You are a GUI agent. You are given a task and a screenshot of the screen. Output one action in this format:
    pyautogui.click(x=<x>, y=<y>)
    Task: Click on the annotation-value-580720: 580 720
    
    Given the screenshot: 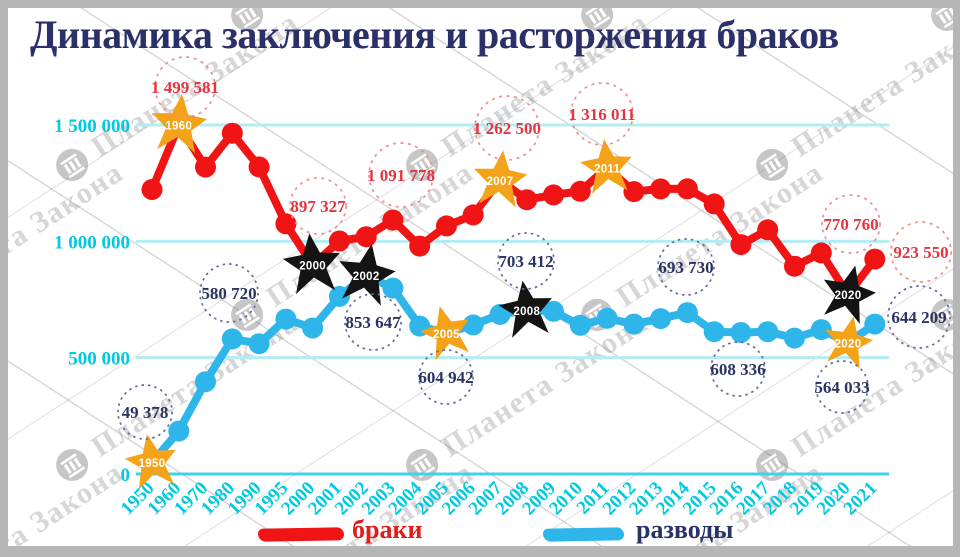 What is the action you would take?
    pyautogui.click(x=228, y=293)
    